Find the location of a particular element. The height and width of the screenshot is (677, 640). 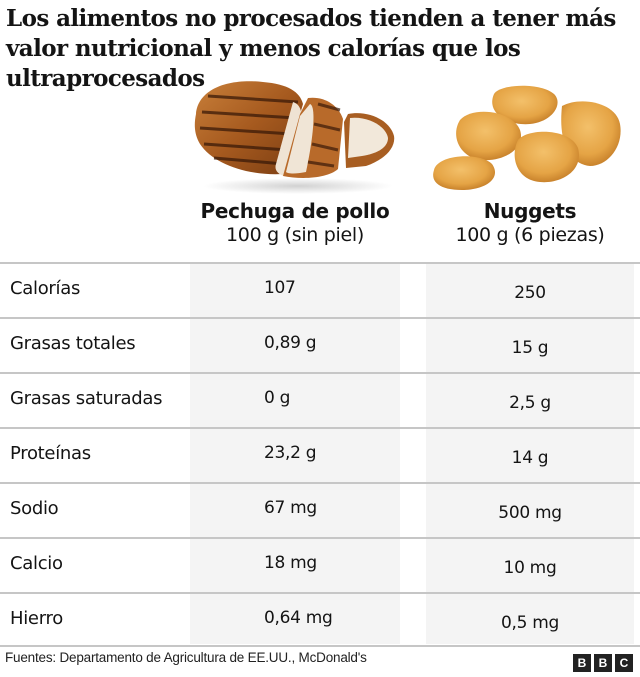

nuggets-value: 10 mg is located at coordinates (530, 568).